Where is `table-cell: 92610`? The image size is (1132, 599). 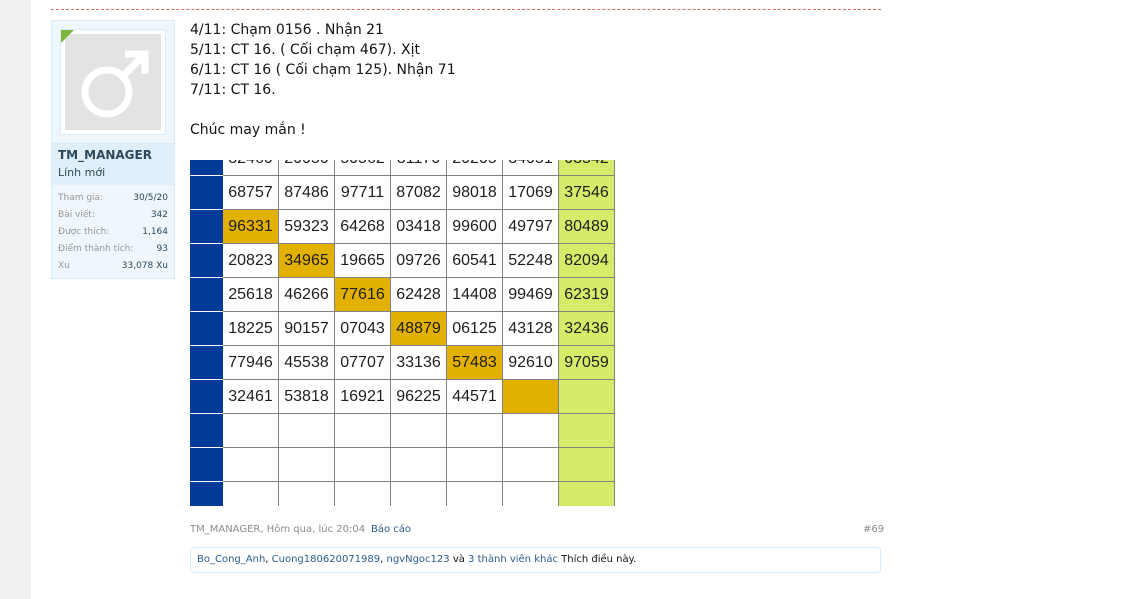 table-cell: 92610 is located at coordinates (531, 363).